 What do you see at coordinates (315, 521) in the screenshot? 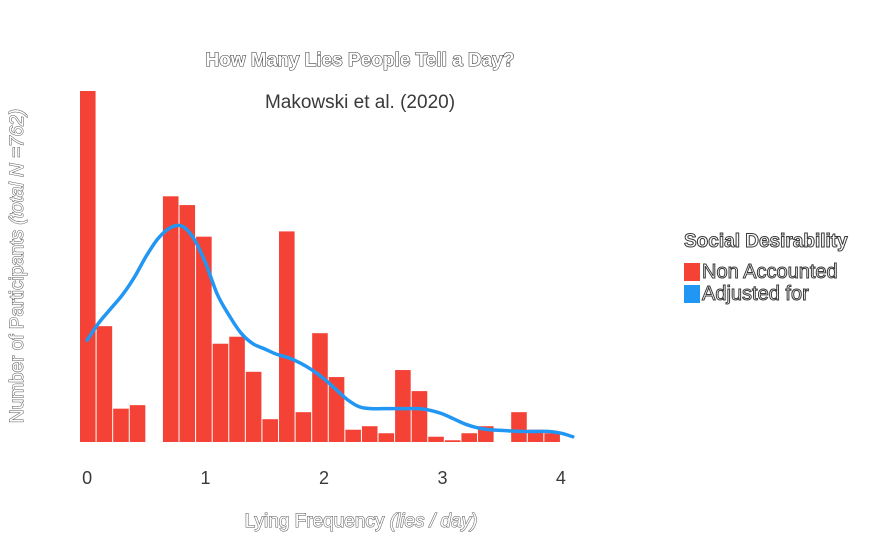
I see `x-axis-label-text: Lying Frequency` at bounding box center [315, 521].